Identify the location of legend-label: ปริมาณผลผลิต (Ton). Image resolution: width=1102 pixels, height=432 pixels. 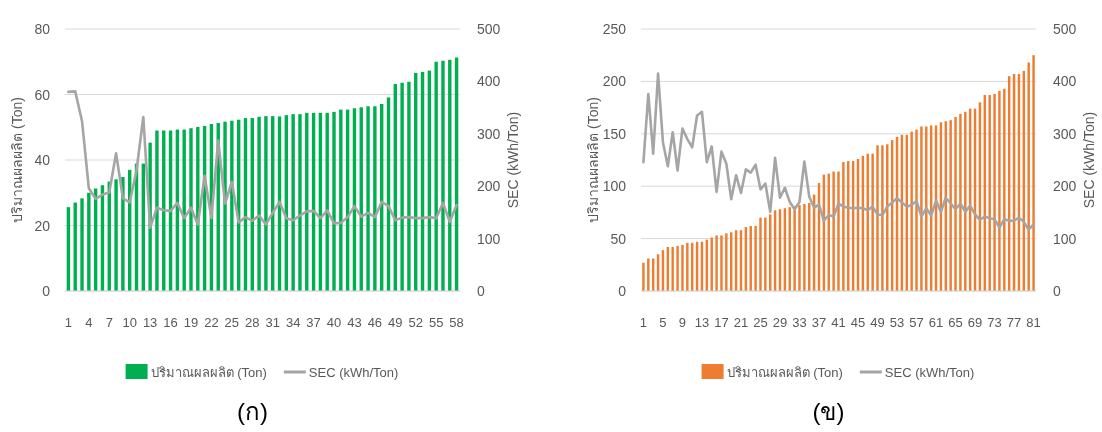
(208, 372).